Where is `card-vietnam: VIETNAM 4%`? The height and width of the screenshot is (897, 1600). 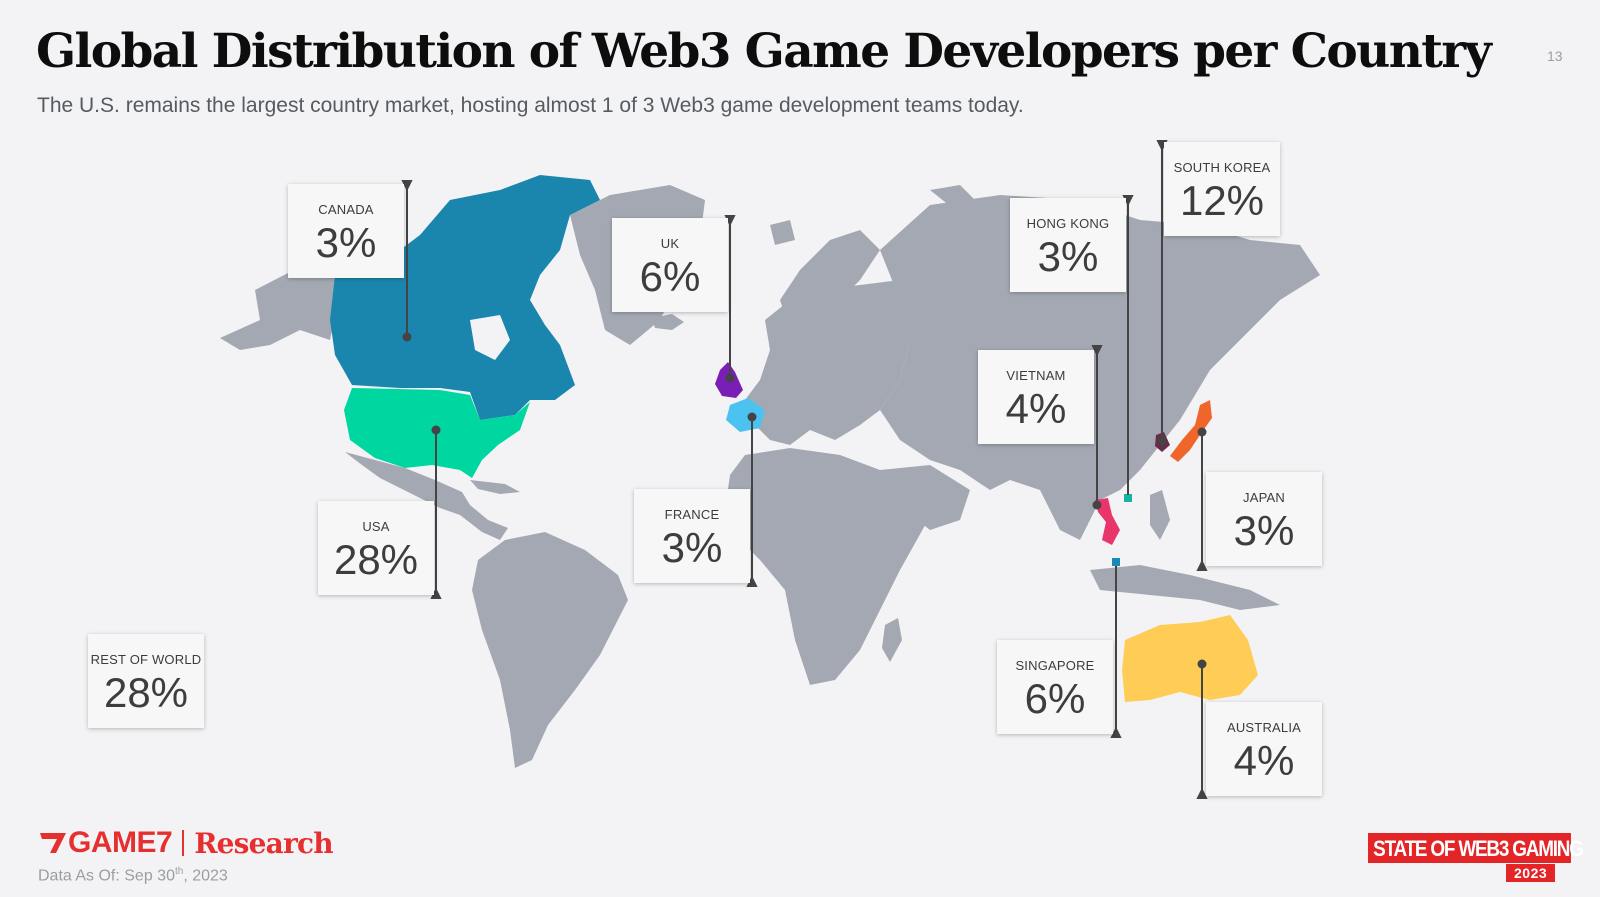 card-vietnam: VIETNAM 4% is located at coordinates (1036, 397).